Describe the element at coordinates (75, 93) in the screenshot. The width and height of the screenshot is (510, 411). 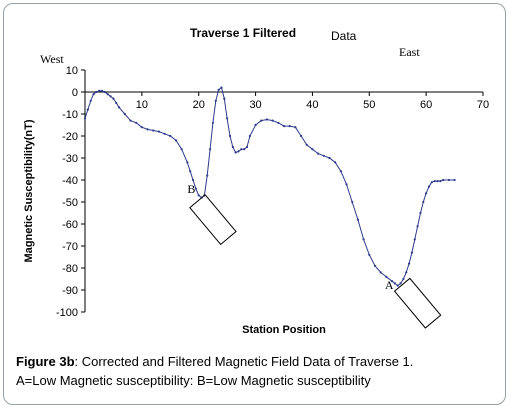
I see `y-tick-label: 0` at that location.